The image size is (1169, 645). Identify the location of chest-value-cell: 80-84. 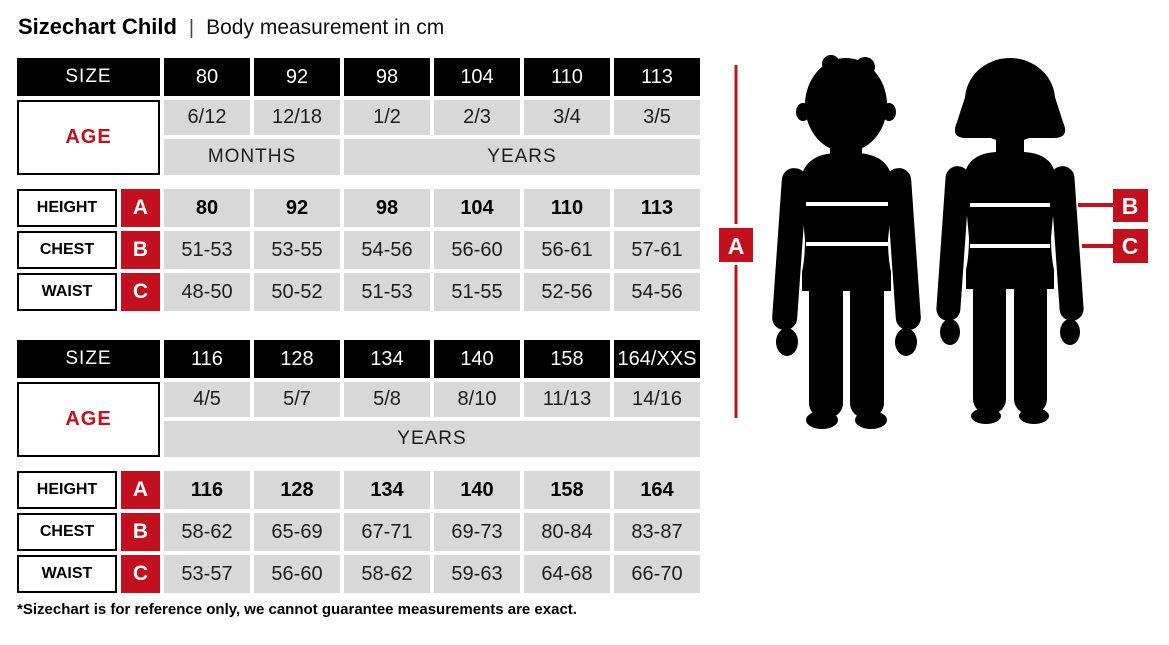
(567, 532).